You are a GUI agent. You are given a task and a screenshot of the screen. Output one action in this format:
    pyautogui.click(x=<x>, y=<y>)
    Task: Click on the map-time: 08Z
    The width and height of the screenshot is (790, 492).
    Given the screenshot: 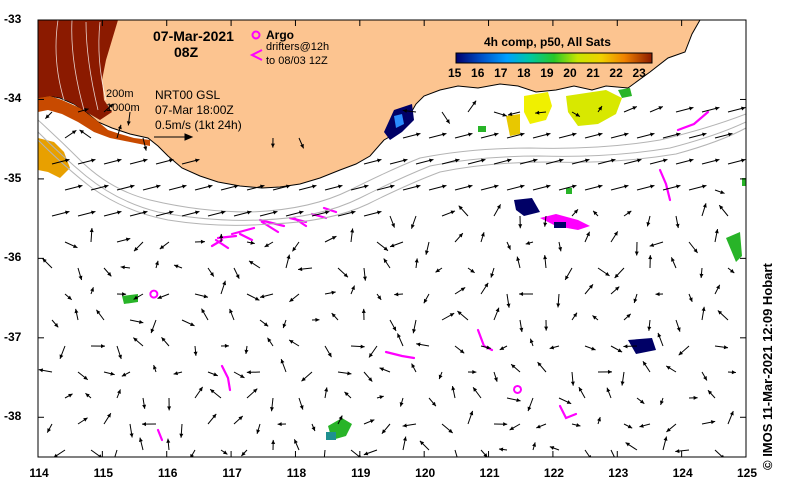 What is the action you would take?
    pyautogui.click(x=186, y=52)
    